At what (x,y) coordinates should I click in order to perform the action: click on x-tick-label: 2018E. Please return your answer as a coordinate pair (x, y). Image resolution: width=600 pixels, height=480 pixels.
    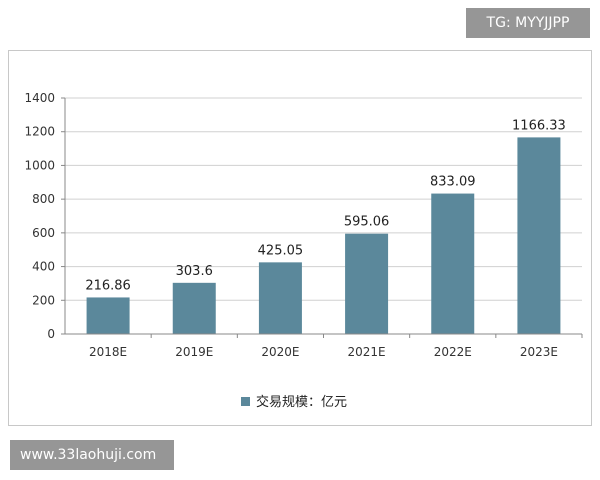
    Looking at the image, I should click on (108, 352).